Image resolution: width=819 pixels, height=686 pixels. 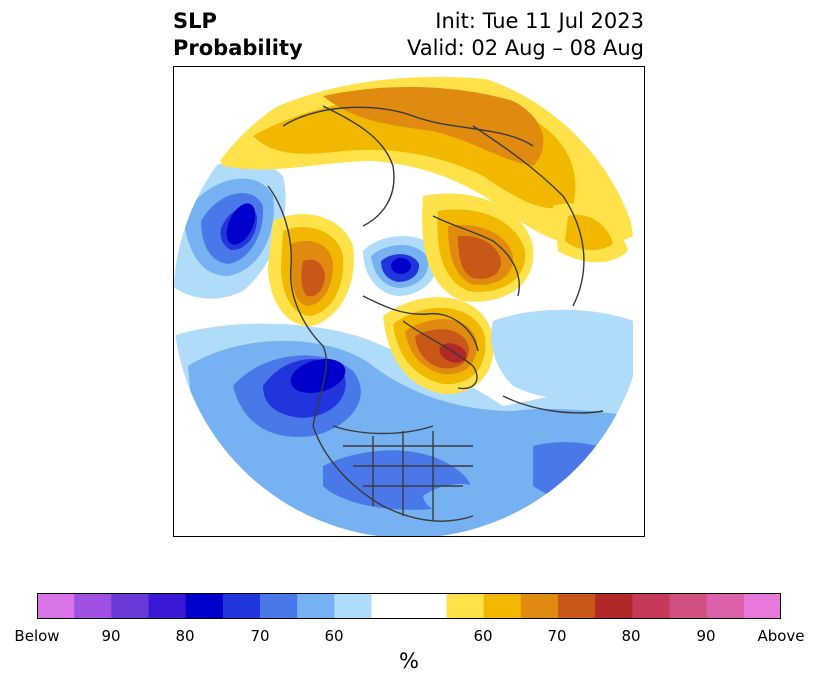 I want to click on colorbar-bin-neutral, so click(x=409, y=606).